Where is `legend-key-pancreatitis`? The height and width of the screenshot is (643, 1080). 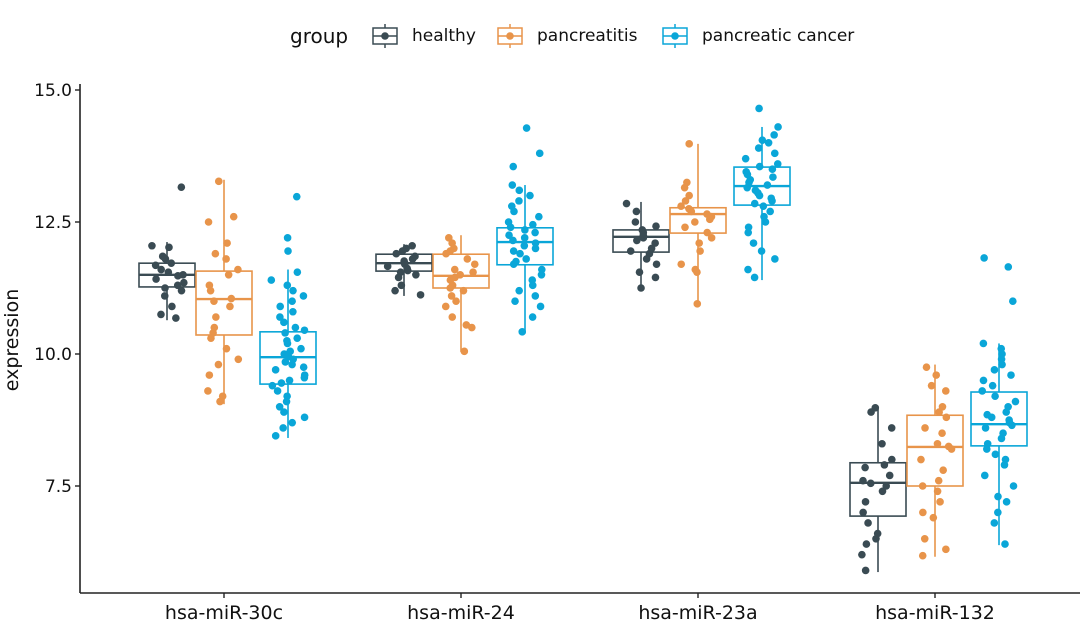 legend-key-pancreatitis is located at coordinates (510, 36).